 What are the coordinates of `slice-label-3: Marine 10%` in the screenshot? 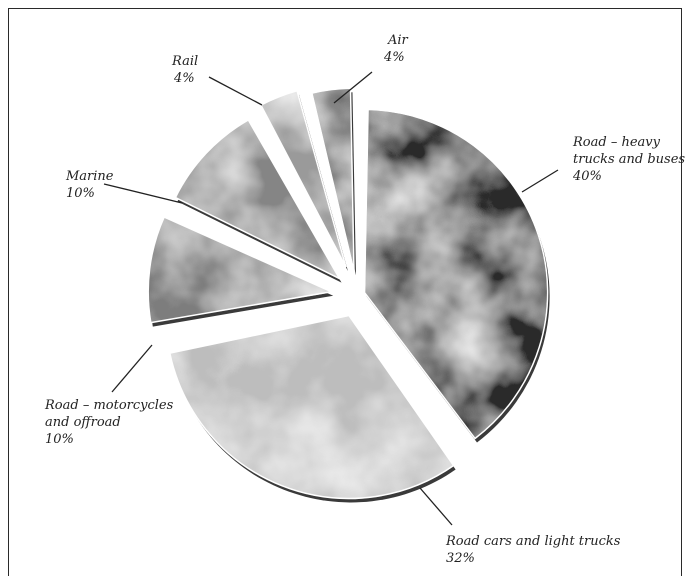 It's located at (89, 185).